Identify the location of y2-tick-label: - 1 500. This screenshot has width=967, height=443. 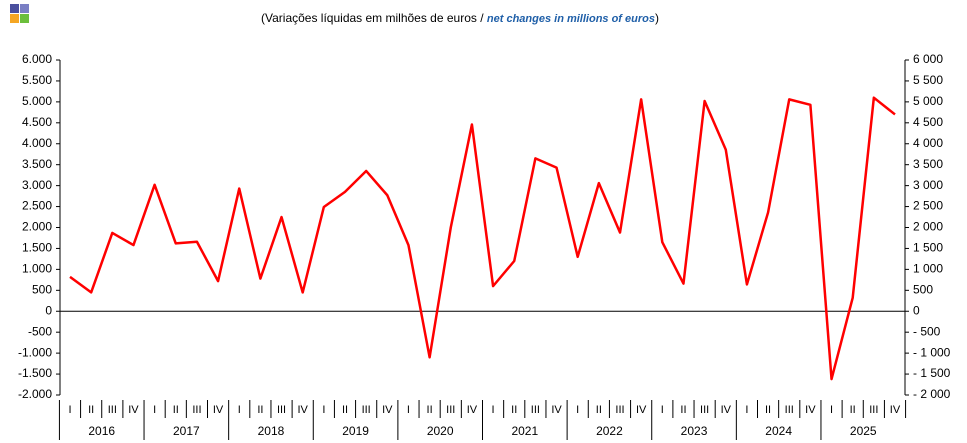
(932, 373).